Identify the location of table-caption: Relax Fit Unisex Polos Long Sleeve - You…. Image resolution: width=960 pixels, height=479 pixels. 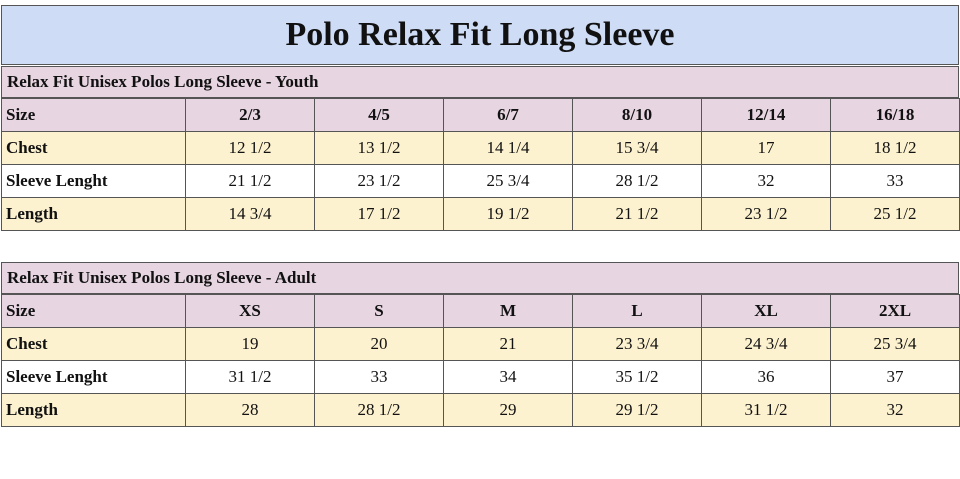
(480, 82).